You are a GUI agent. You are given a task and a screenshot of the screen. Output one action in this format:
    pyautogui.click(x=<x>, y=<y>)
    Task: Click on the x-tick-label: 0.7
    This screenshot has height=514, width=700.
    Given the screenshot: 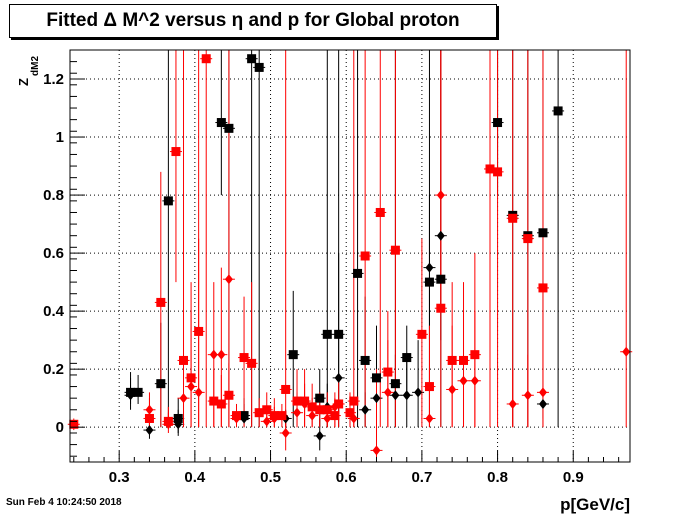 What is the action you would take?
    pyautogui.click(x=421, y=477)
    